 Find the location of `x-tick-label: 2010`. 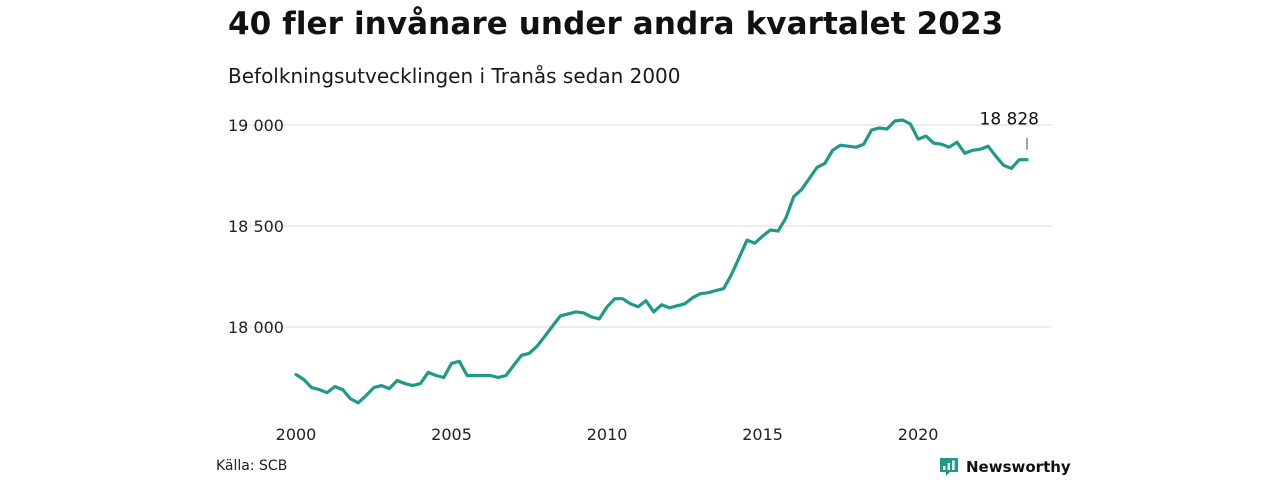

x-tick-label: 2010 is located at coordinates (607, 434).